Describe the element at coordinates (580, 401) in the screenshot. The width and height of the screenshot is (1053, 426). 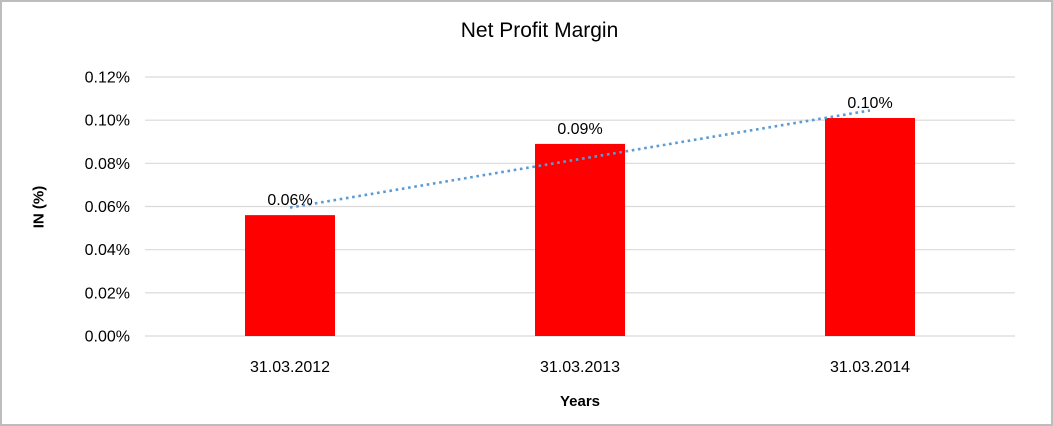
I see `x-axis-title: Years` at that location.